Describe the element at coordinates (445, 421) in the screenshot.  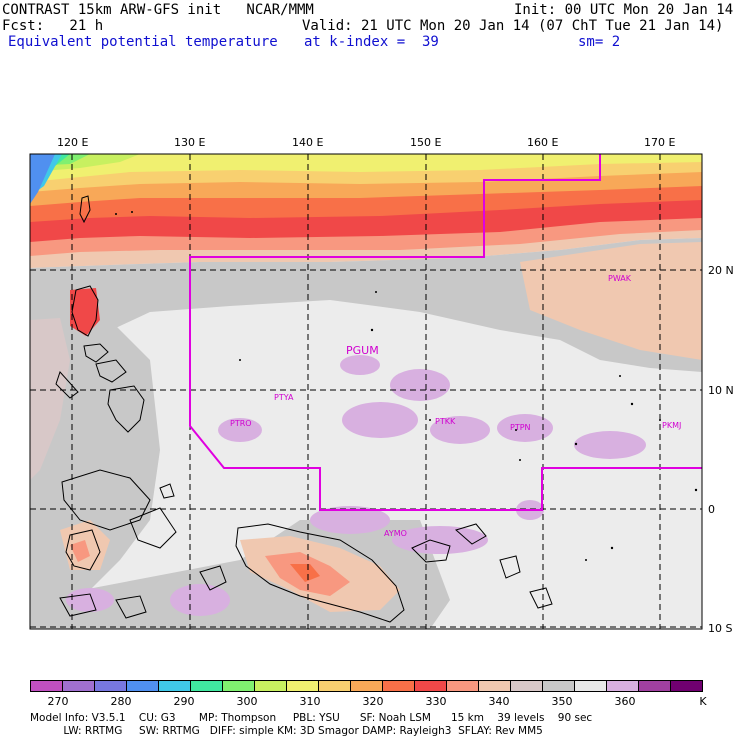
I see `station-label: PTKK` at that location.